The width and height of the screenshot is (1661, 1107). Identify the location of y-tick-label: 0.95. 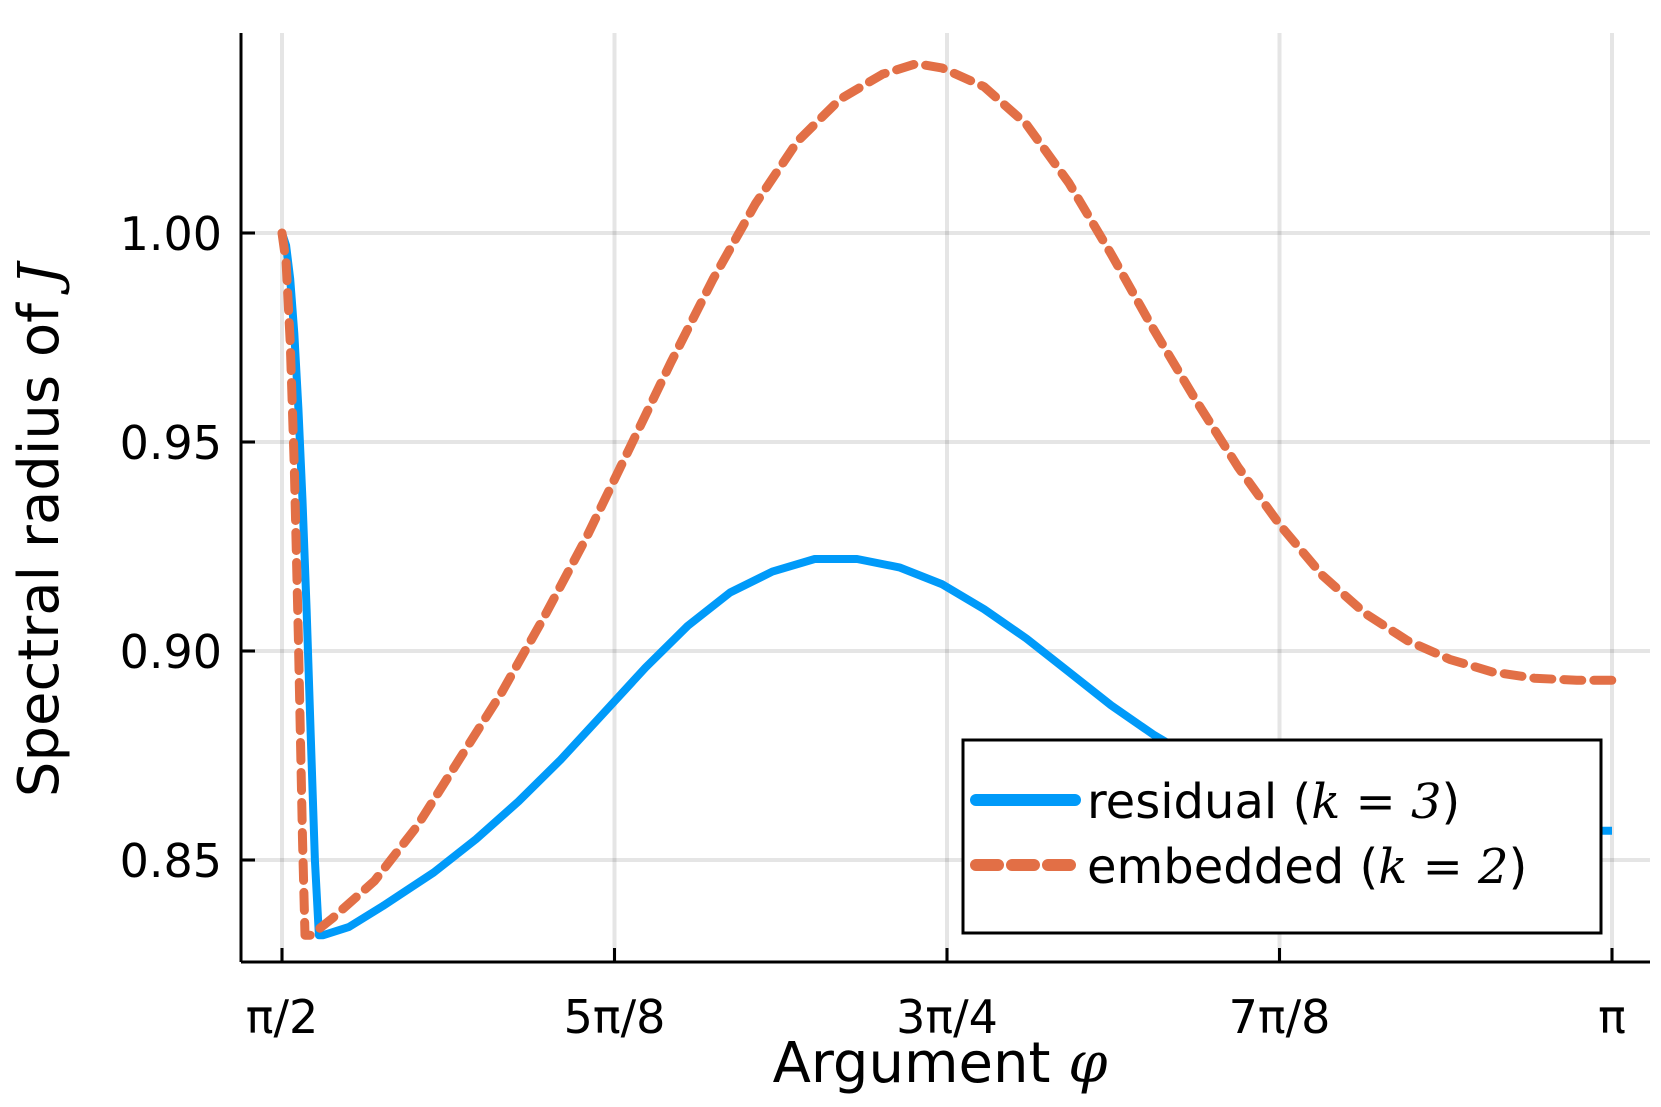
(171, 443).